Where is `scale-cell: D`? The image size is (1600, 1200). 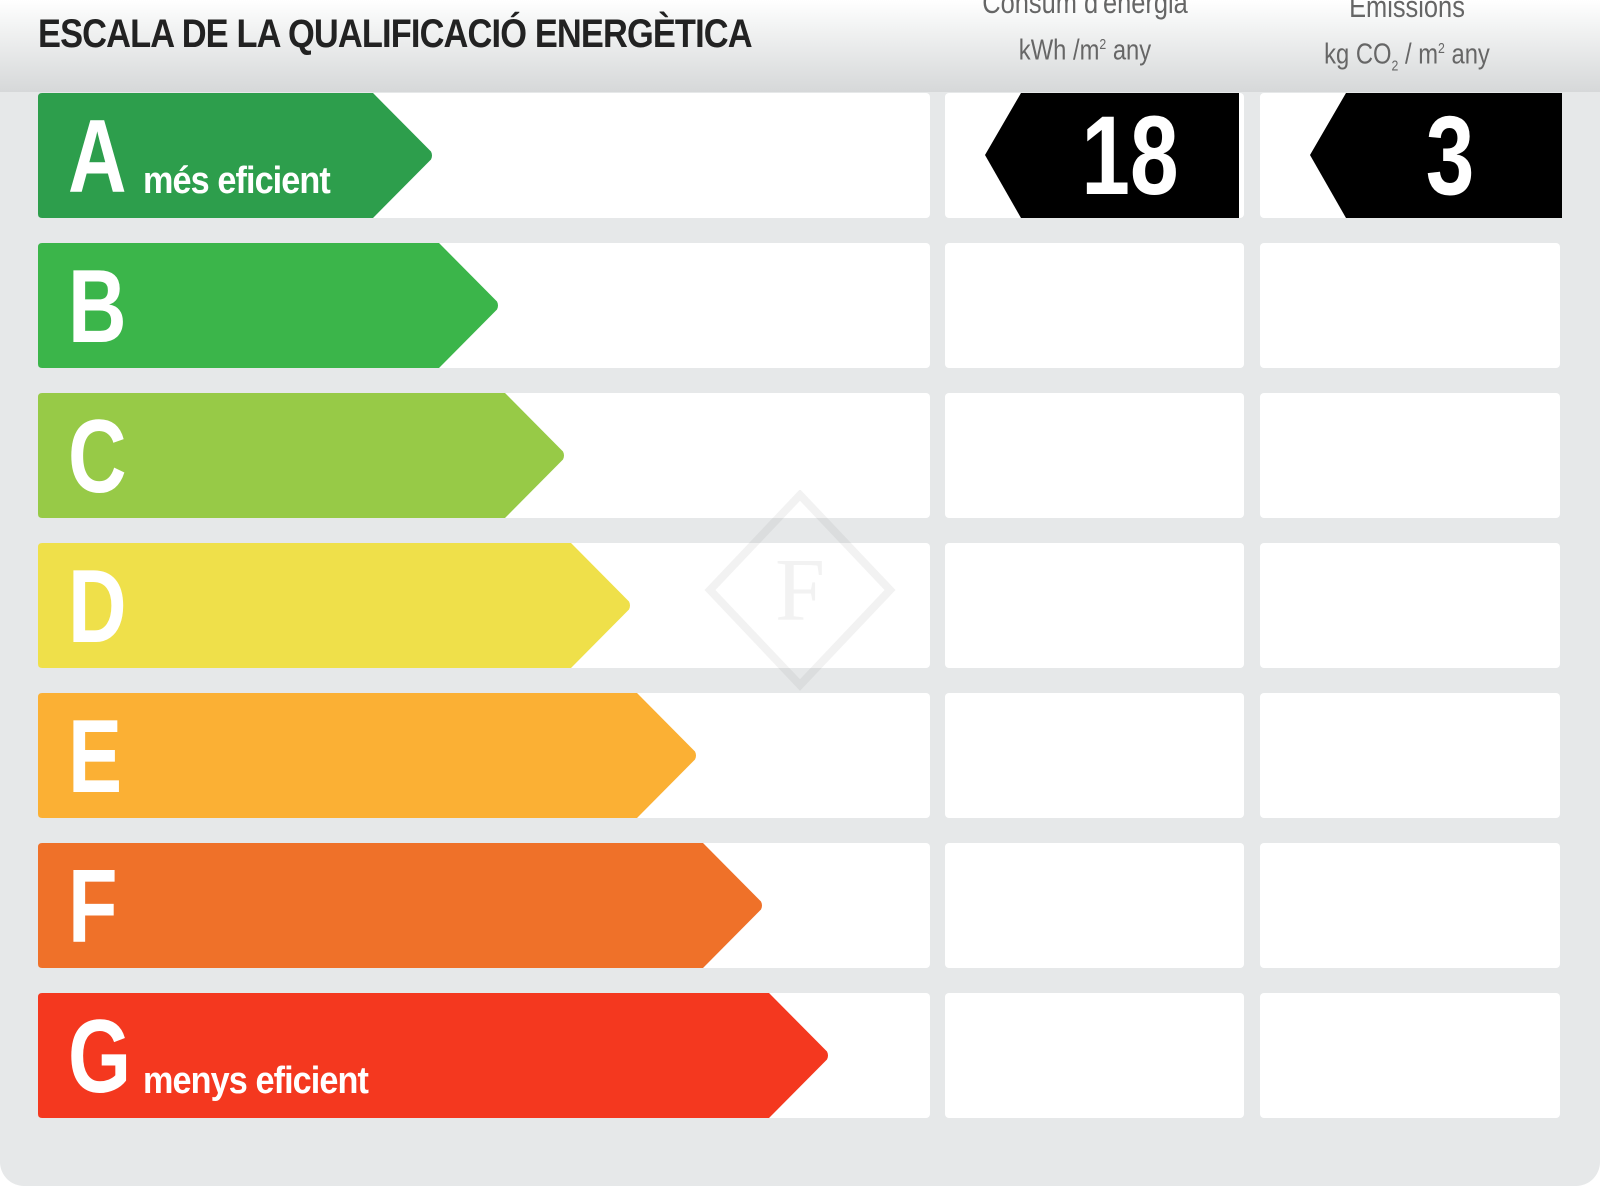 scale-cell: D is located at coordinates (484, 605).